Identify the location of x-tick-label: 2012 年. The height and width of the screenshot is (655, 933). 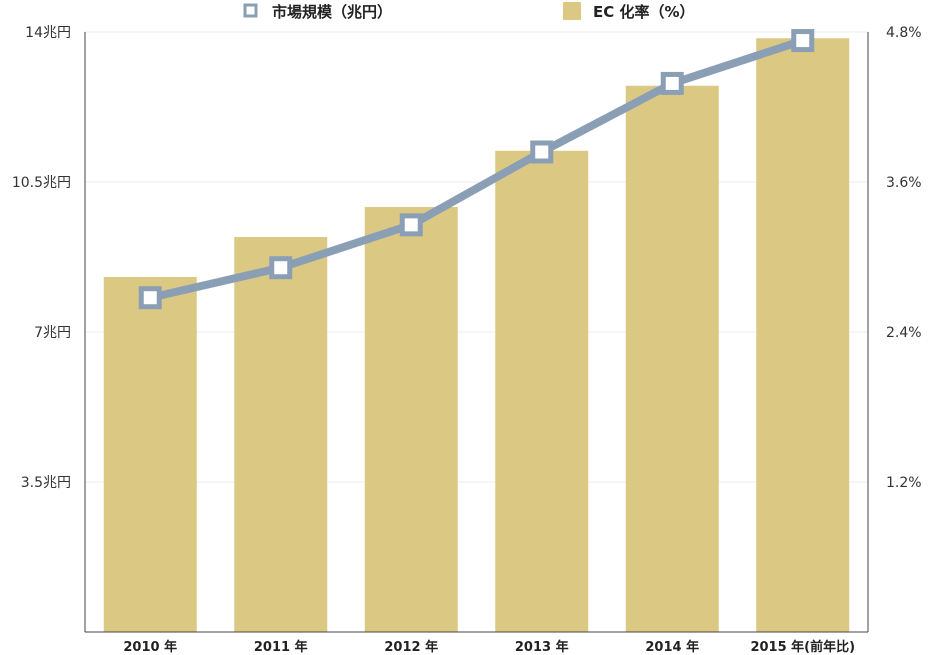
(411, 647).